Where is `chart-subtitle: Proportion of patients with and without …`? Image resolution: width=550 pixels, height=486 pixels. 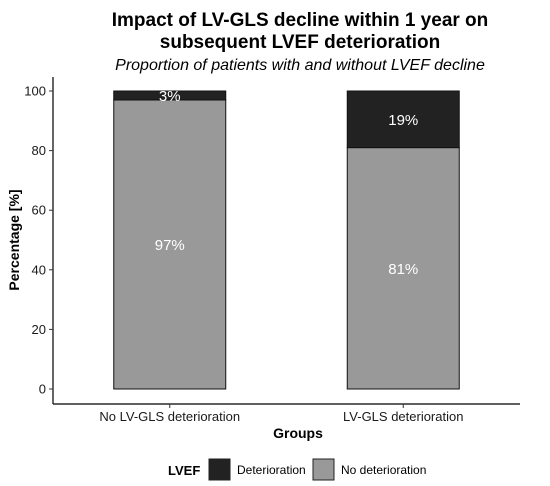
chart-subtitle: Proportion of patients with and without … is located at coordinates (300, 65).